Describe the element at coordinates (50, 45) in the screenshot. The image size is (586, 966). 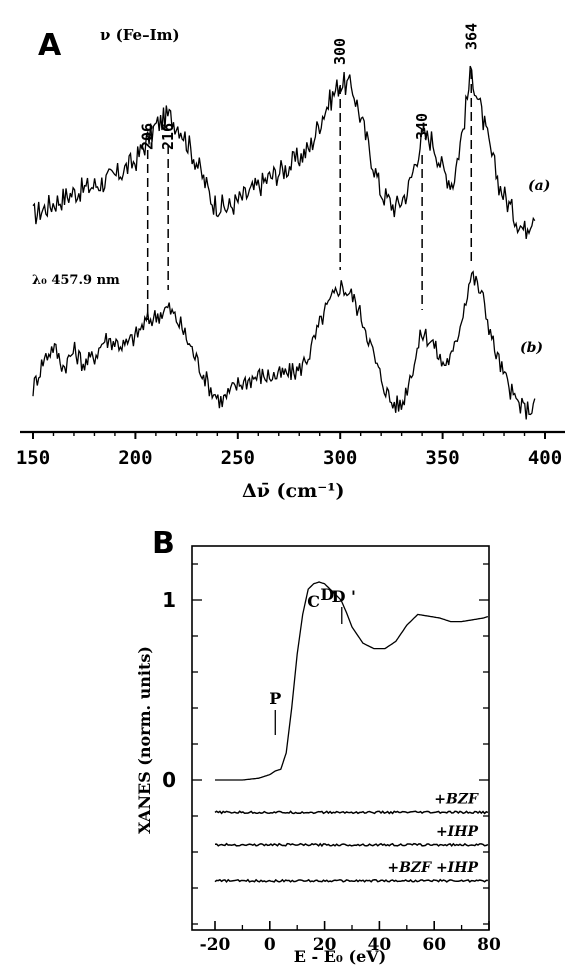
I see `panel-a-label: A` at that location.